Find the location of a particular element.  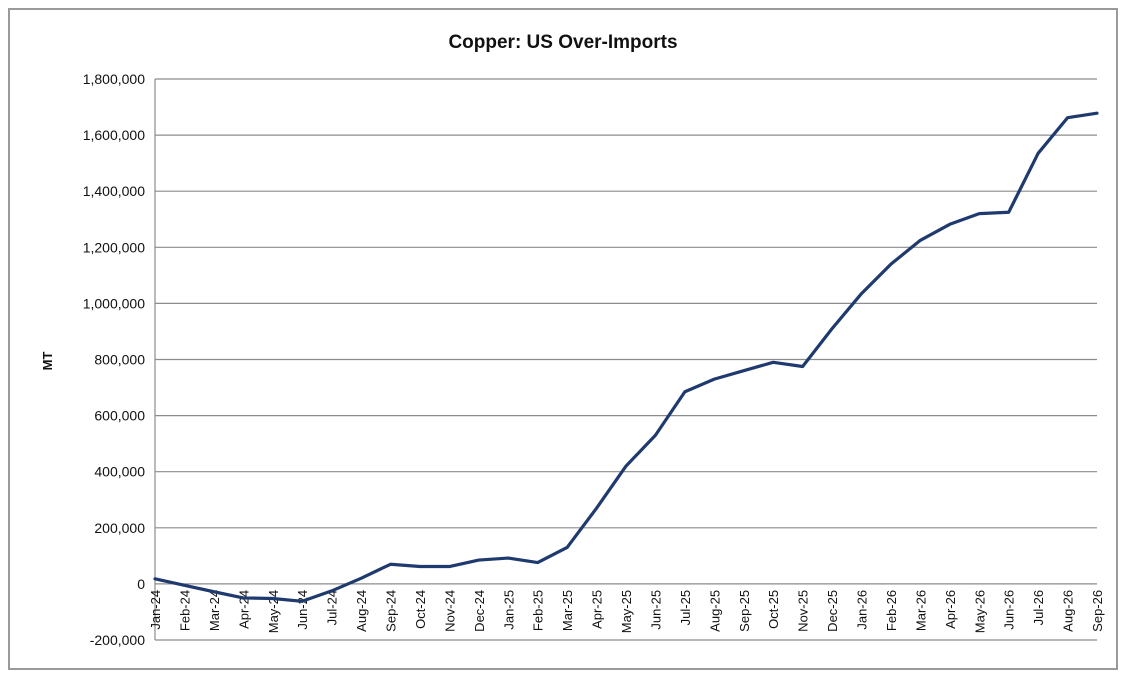

x-tick-label: Nov-24 is located at coordinates (449, 611).